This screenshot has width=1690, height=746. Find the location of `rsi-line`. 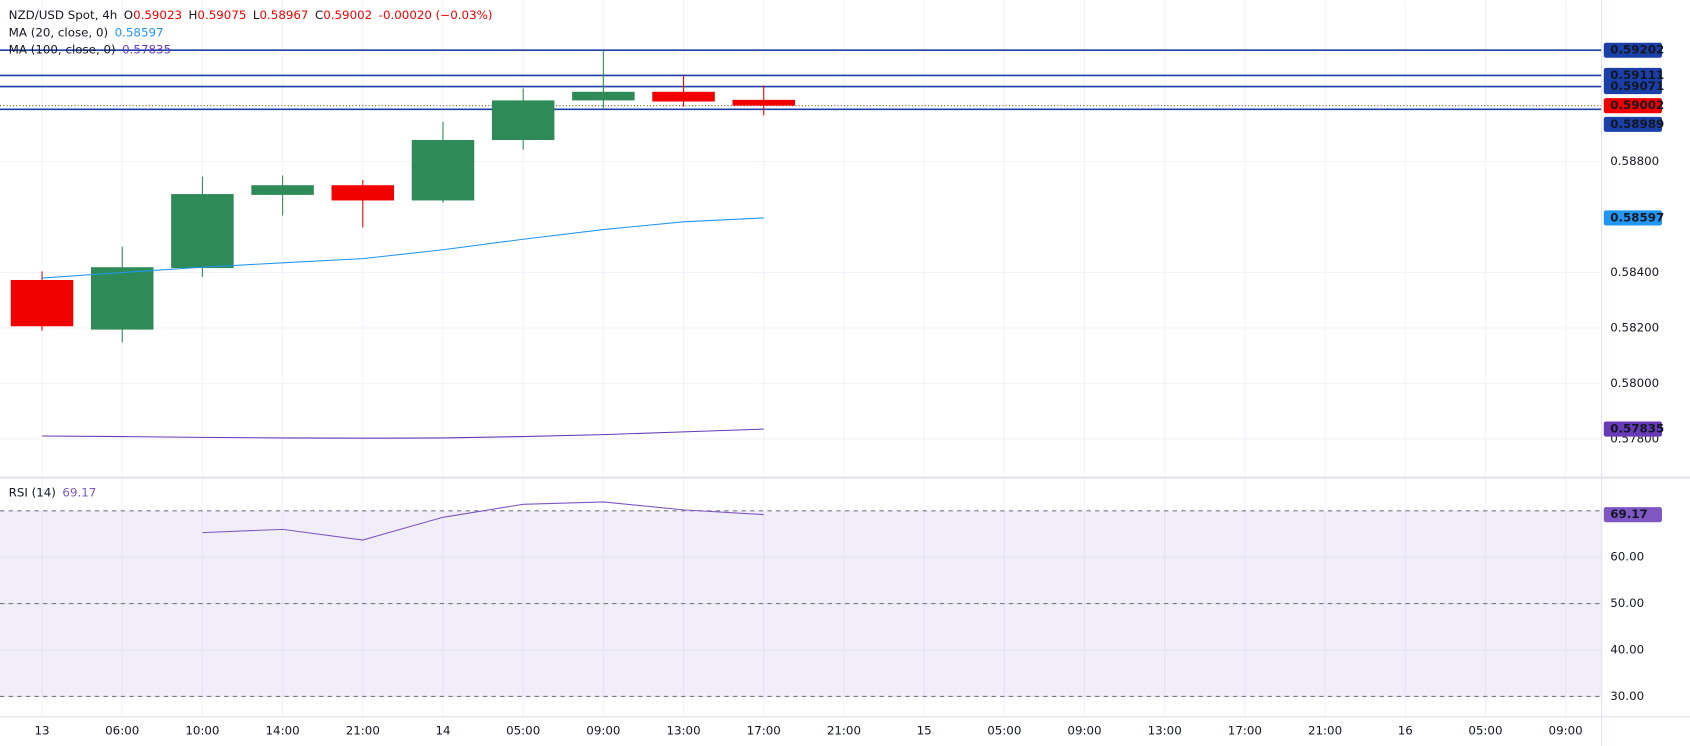

rsi-line is located at coordinates (483, 521).